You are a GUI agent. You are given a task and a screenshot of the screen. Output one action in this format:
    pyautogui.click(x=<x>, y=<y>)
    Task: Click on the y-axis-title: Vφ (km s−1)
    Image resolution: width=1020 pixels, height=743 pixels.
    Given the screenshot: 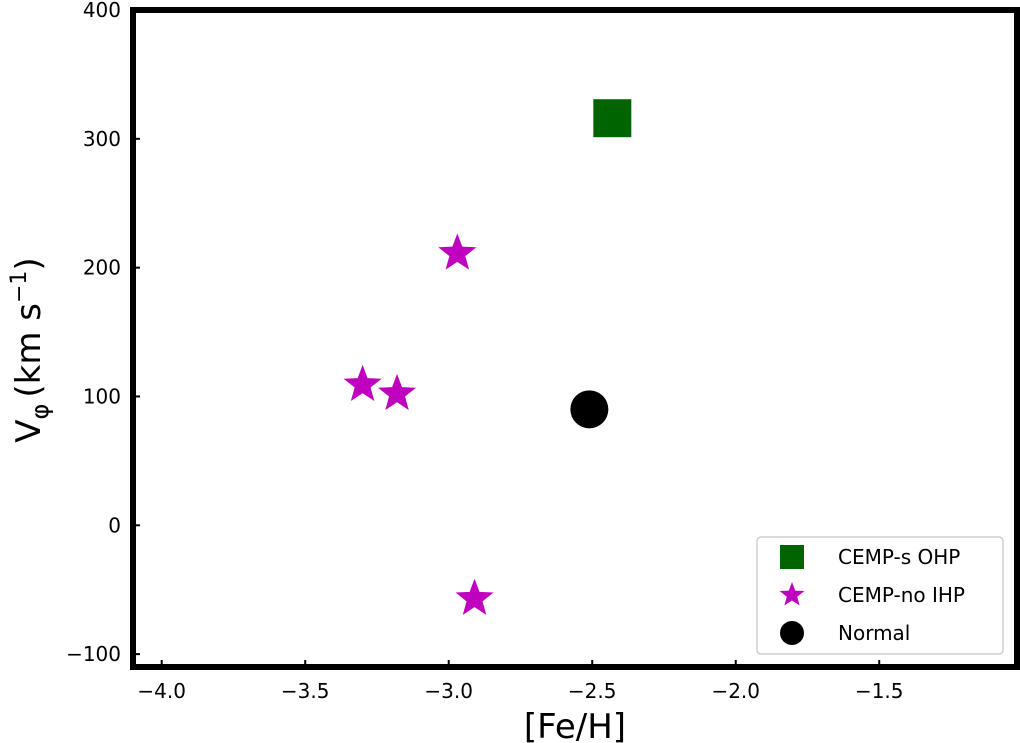 What is the action you would take?
    pyautogui.click(x=30, y=349)
    